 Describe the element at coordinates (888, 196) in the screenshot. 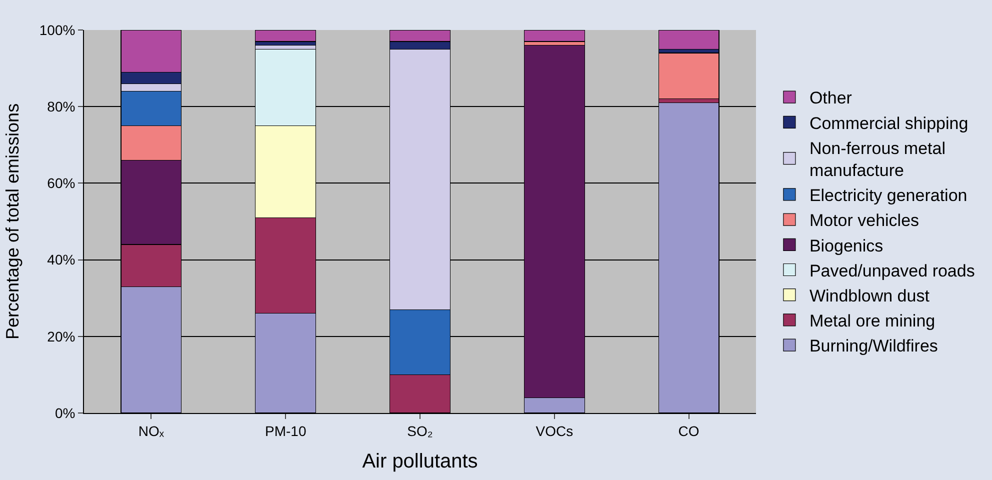

I see `legend-label: Electricity generation` at that location.